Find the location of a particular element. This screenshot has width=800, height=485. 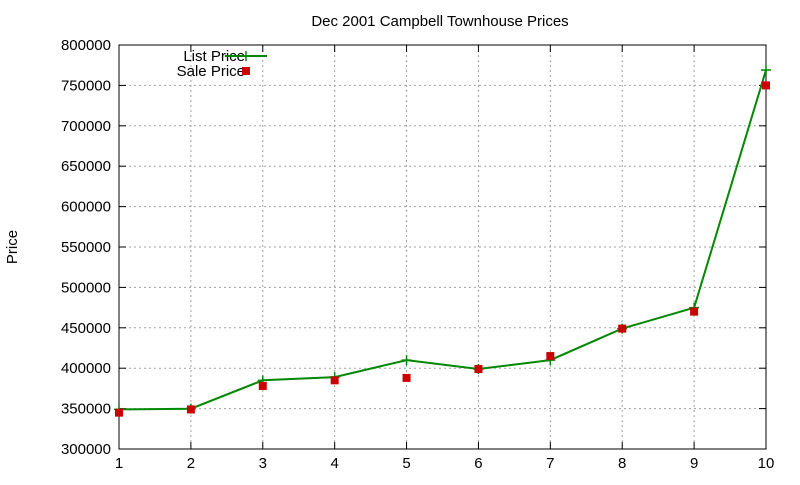

x-tick-label: 3 is located at coordinates (263, 463).